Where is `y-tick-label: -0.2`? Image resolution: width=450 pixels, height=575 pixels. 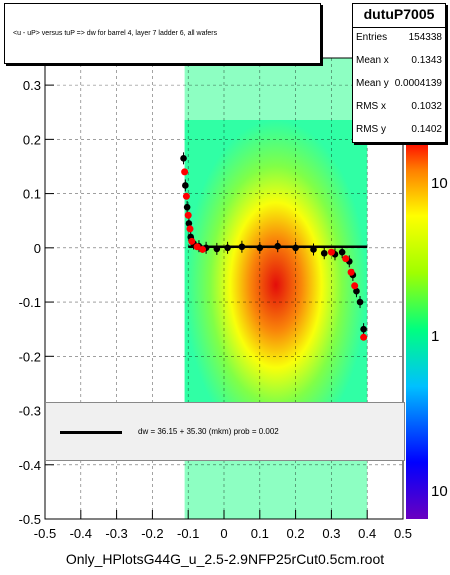 y-tick-label: -0.2 is located at coordinates (30, 356).